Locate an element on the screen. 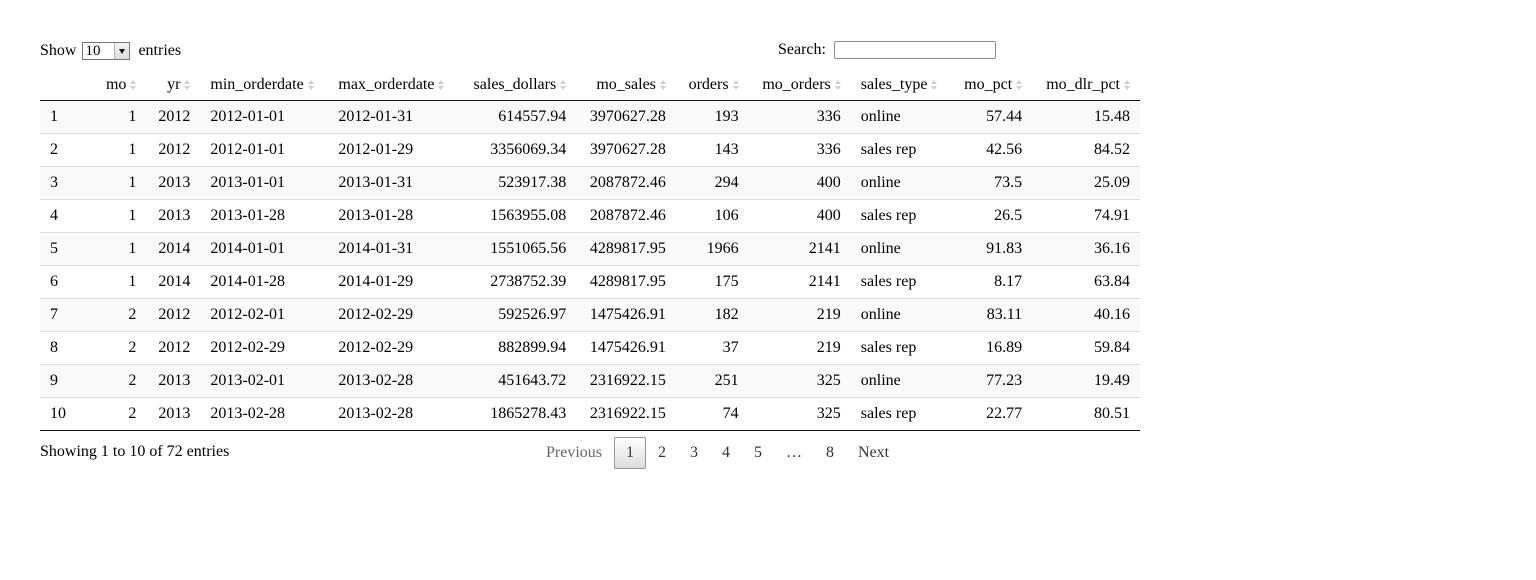 This screenshot has width=1536, height=580. previous-button: Previous is located at coordinates (574, 452).